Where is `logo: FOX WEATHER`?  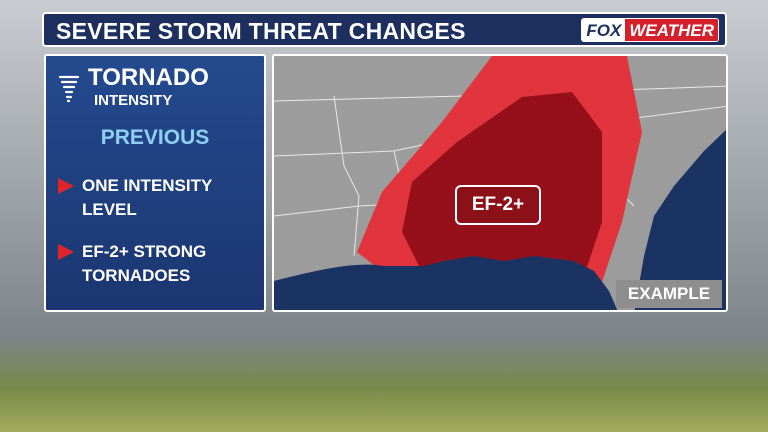 logo: FOX WEATHER is located at coordinates (650, 30).